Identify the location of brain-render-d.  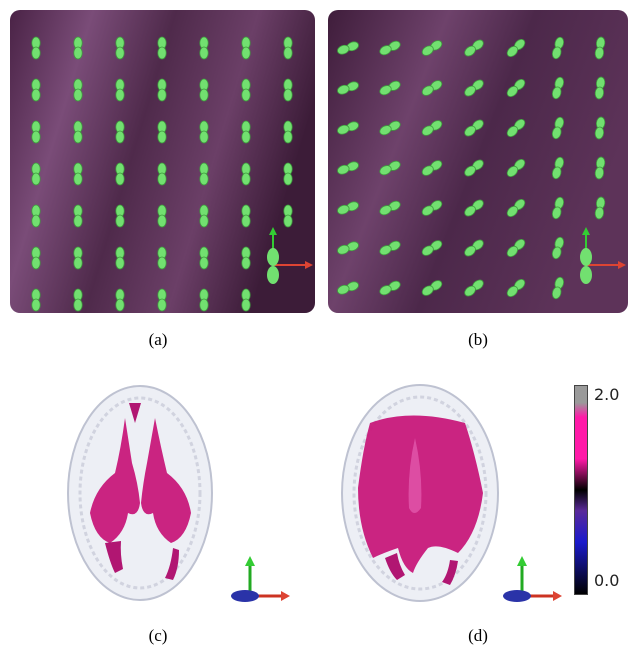
(450, 495).